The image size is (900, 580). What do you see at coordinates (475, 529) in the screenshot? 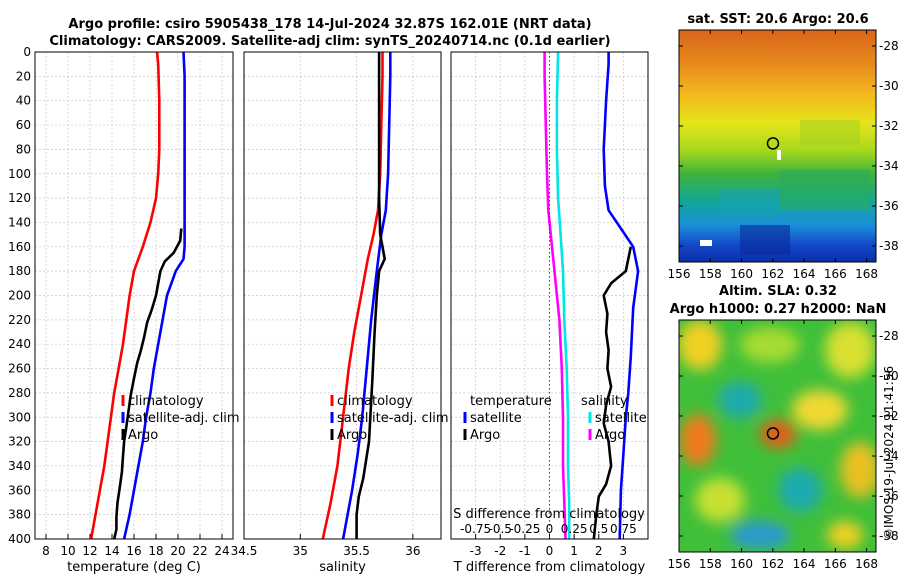
I see `top-s-tick-label: -0.75` at bounding box center [475, 529].